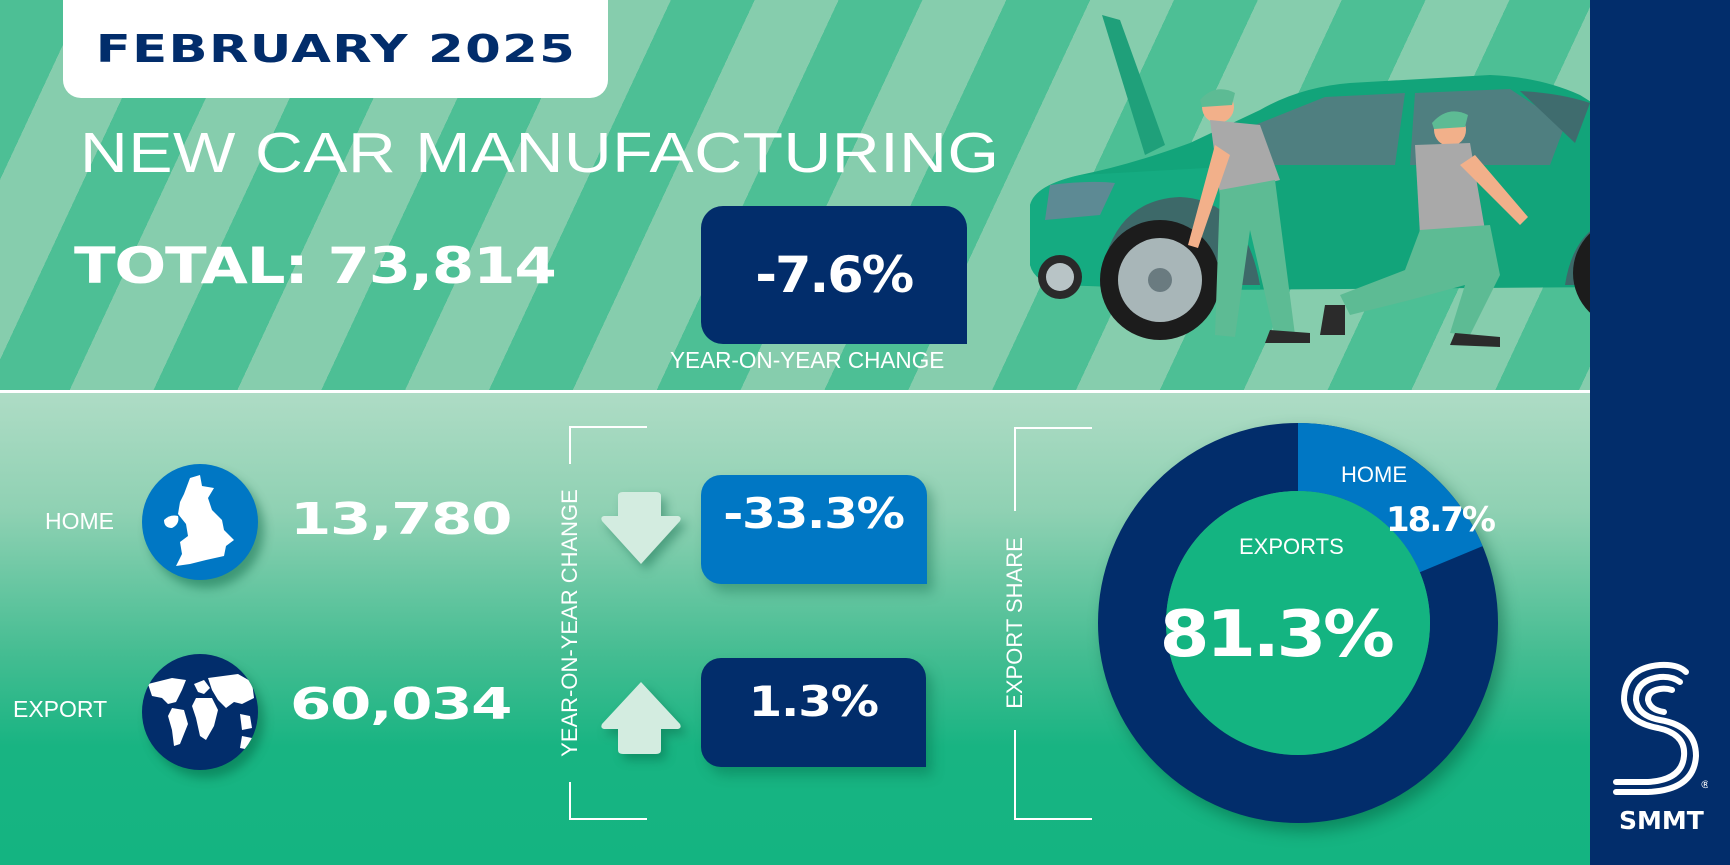 The width and height of the screenshot is (1730, 865). Describe the element at coordinates (401, 704) in the screenshot. I see `export-volume: 60,034` at that location.